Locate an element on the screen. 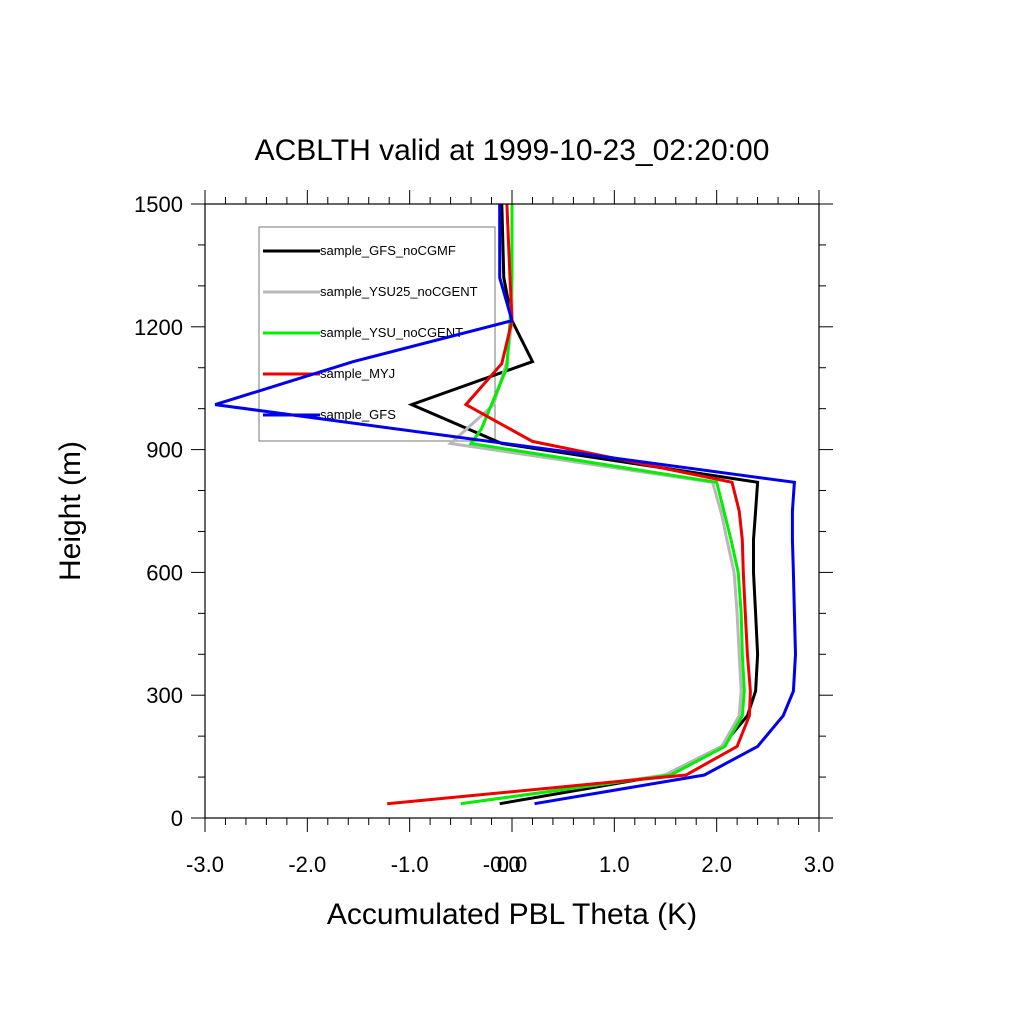  chart-title: ACBLTH valid at 1999-10-23_02:20:00 is located at coordinates (512, 150).